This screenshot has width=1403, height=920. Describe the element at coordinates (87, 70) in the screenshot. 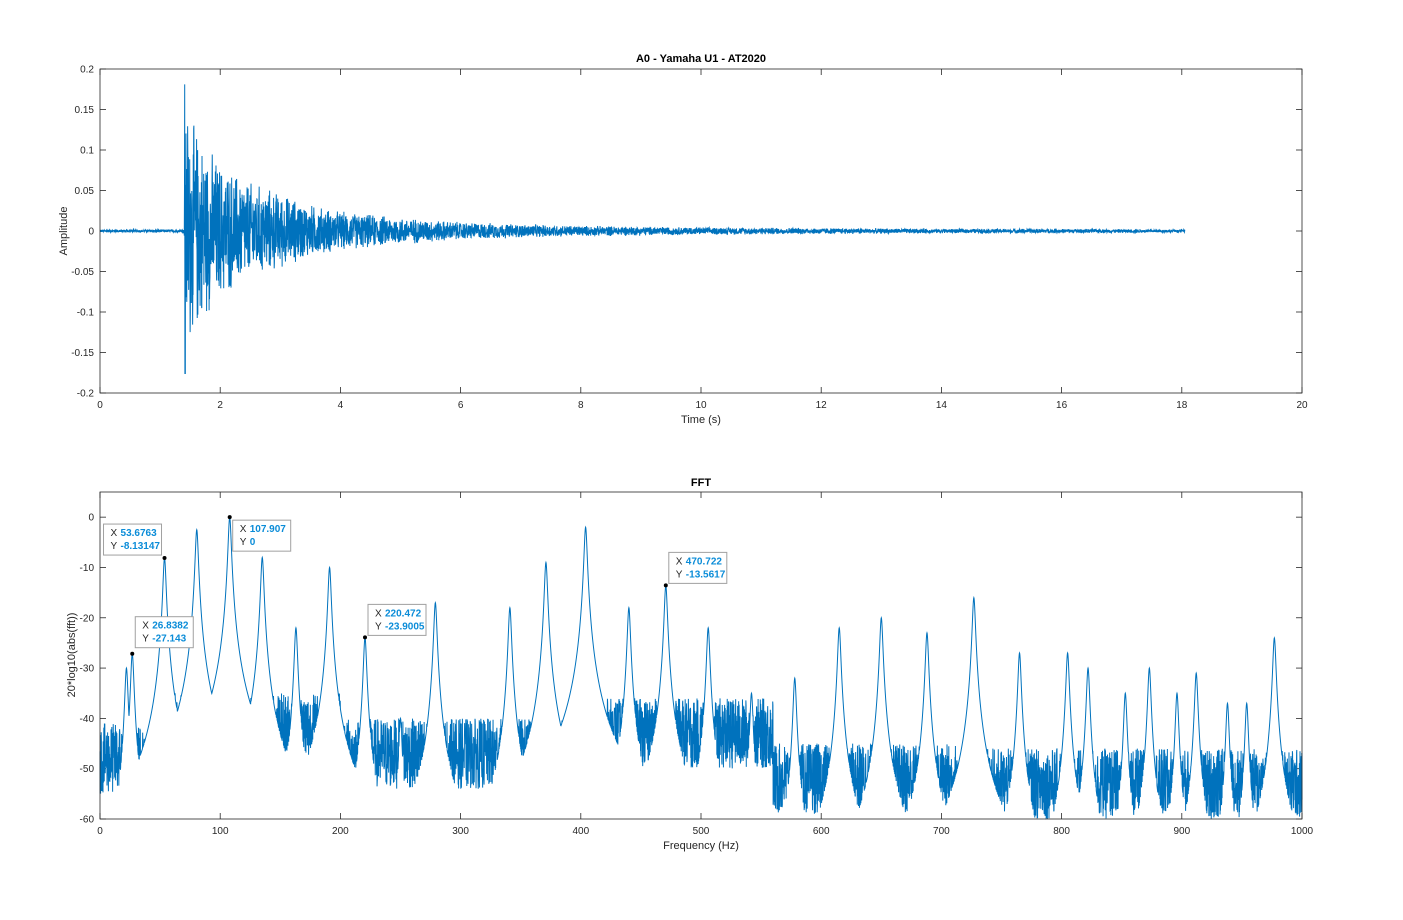

I see `waveform-ytick-label: 0.2` at that location.